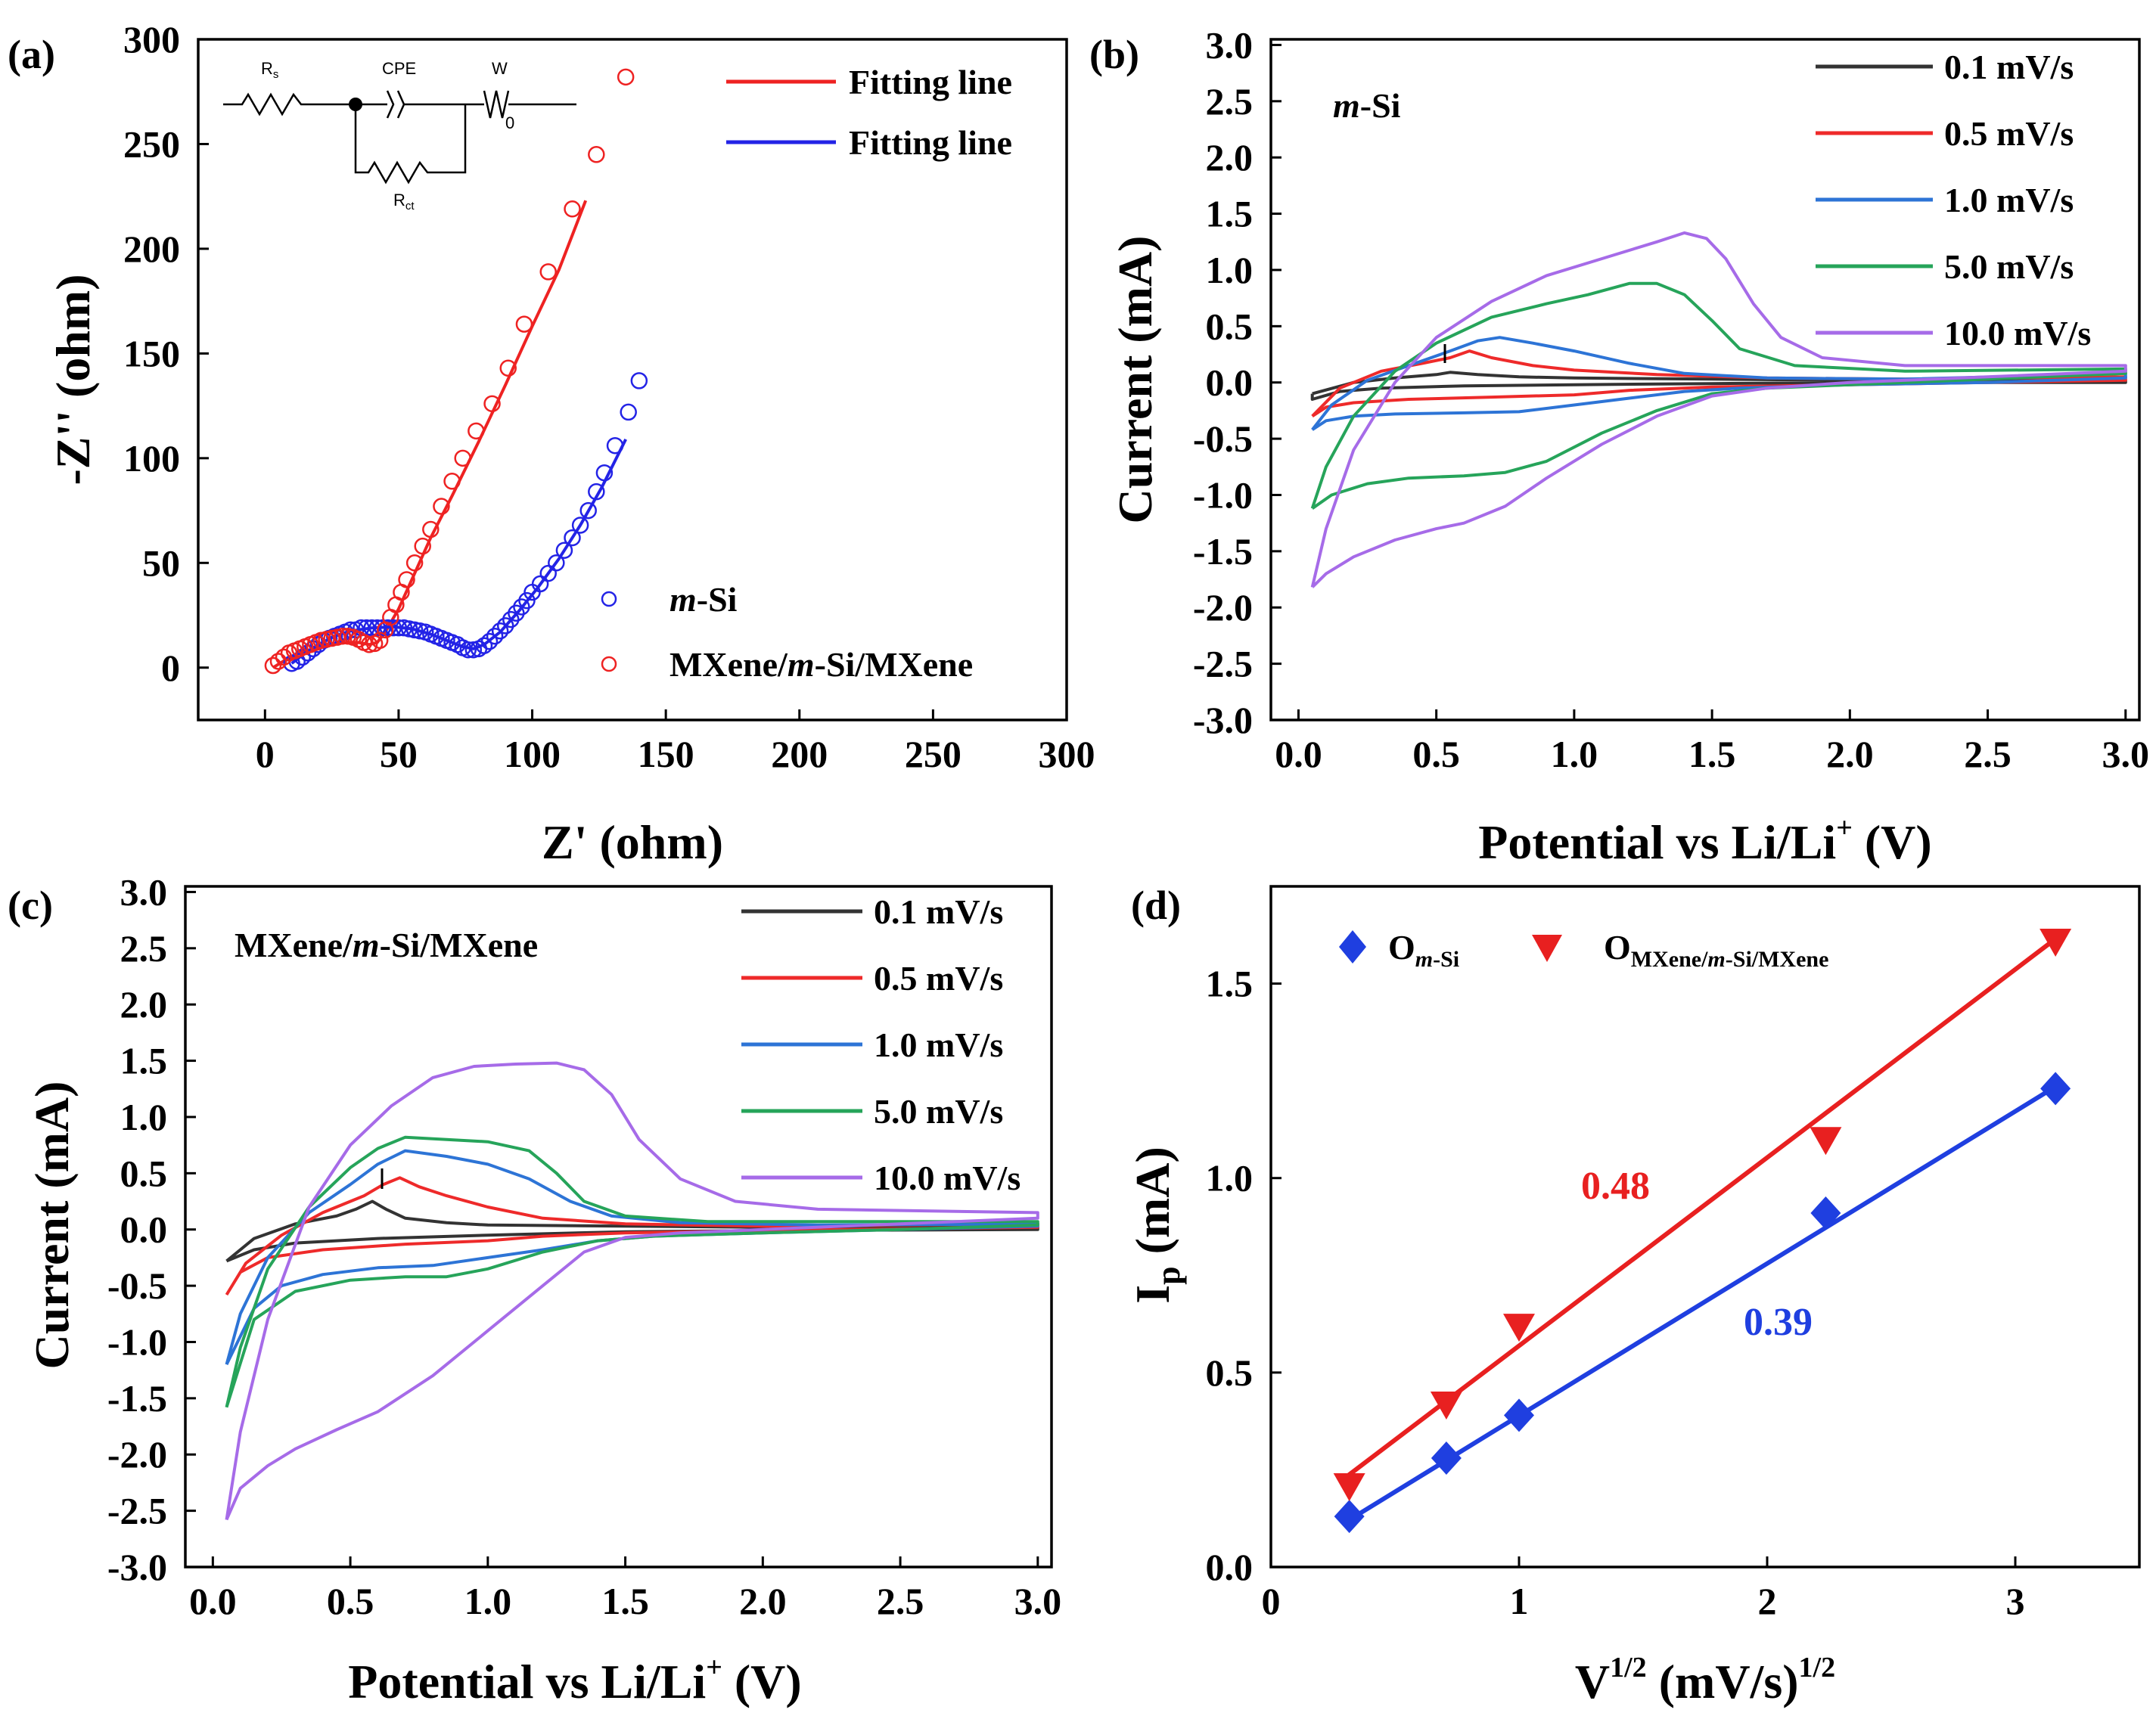  I want to click on panel-c-ytick-label: 1.5, so click(144, 1061).